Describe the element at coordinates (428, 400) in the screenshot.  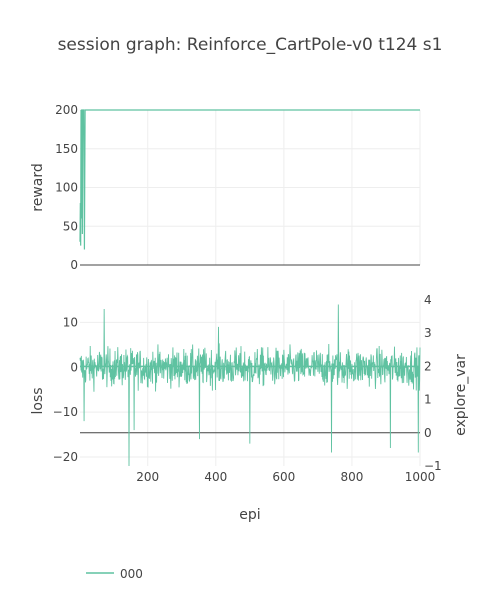
I see `explore-var-y-tick-label: 1` at that location.